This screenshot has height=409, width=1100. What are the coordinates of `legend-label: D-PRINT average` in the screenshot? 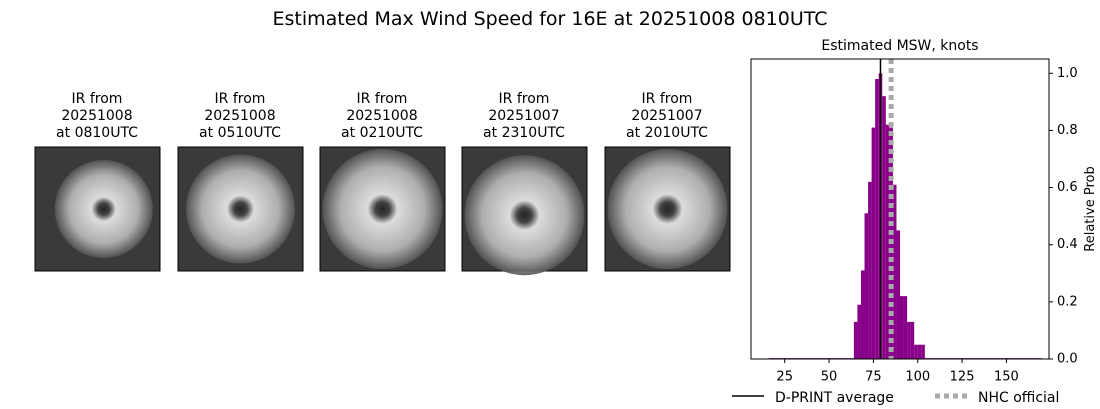 It's located at (834, 398).